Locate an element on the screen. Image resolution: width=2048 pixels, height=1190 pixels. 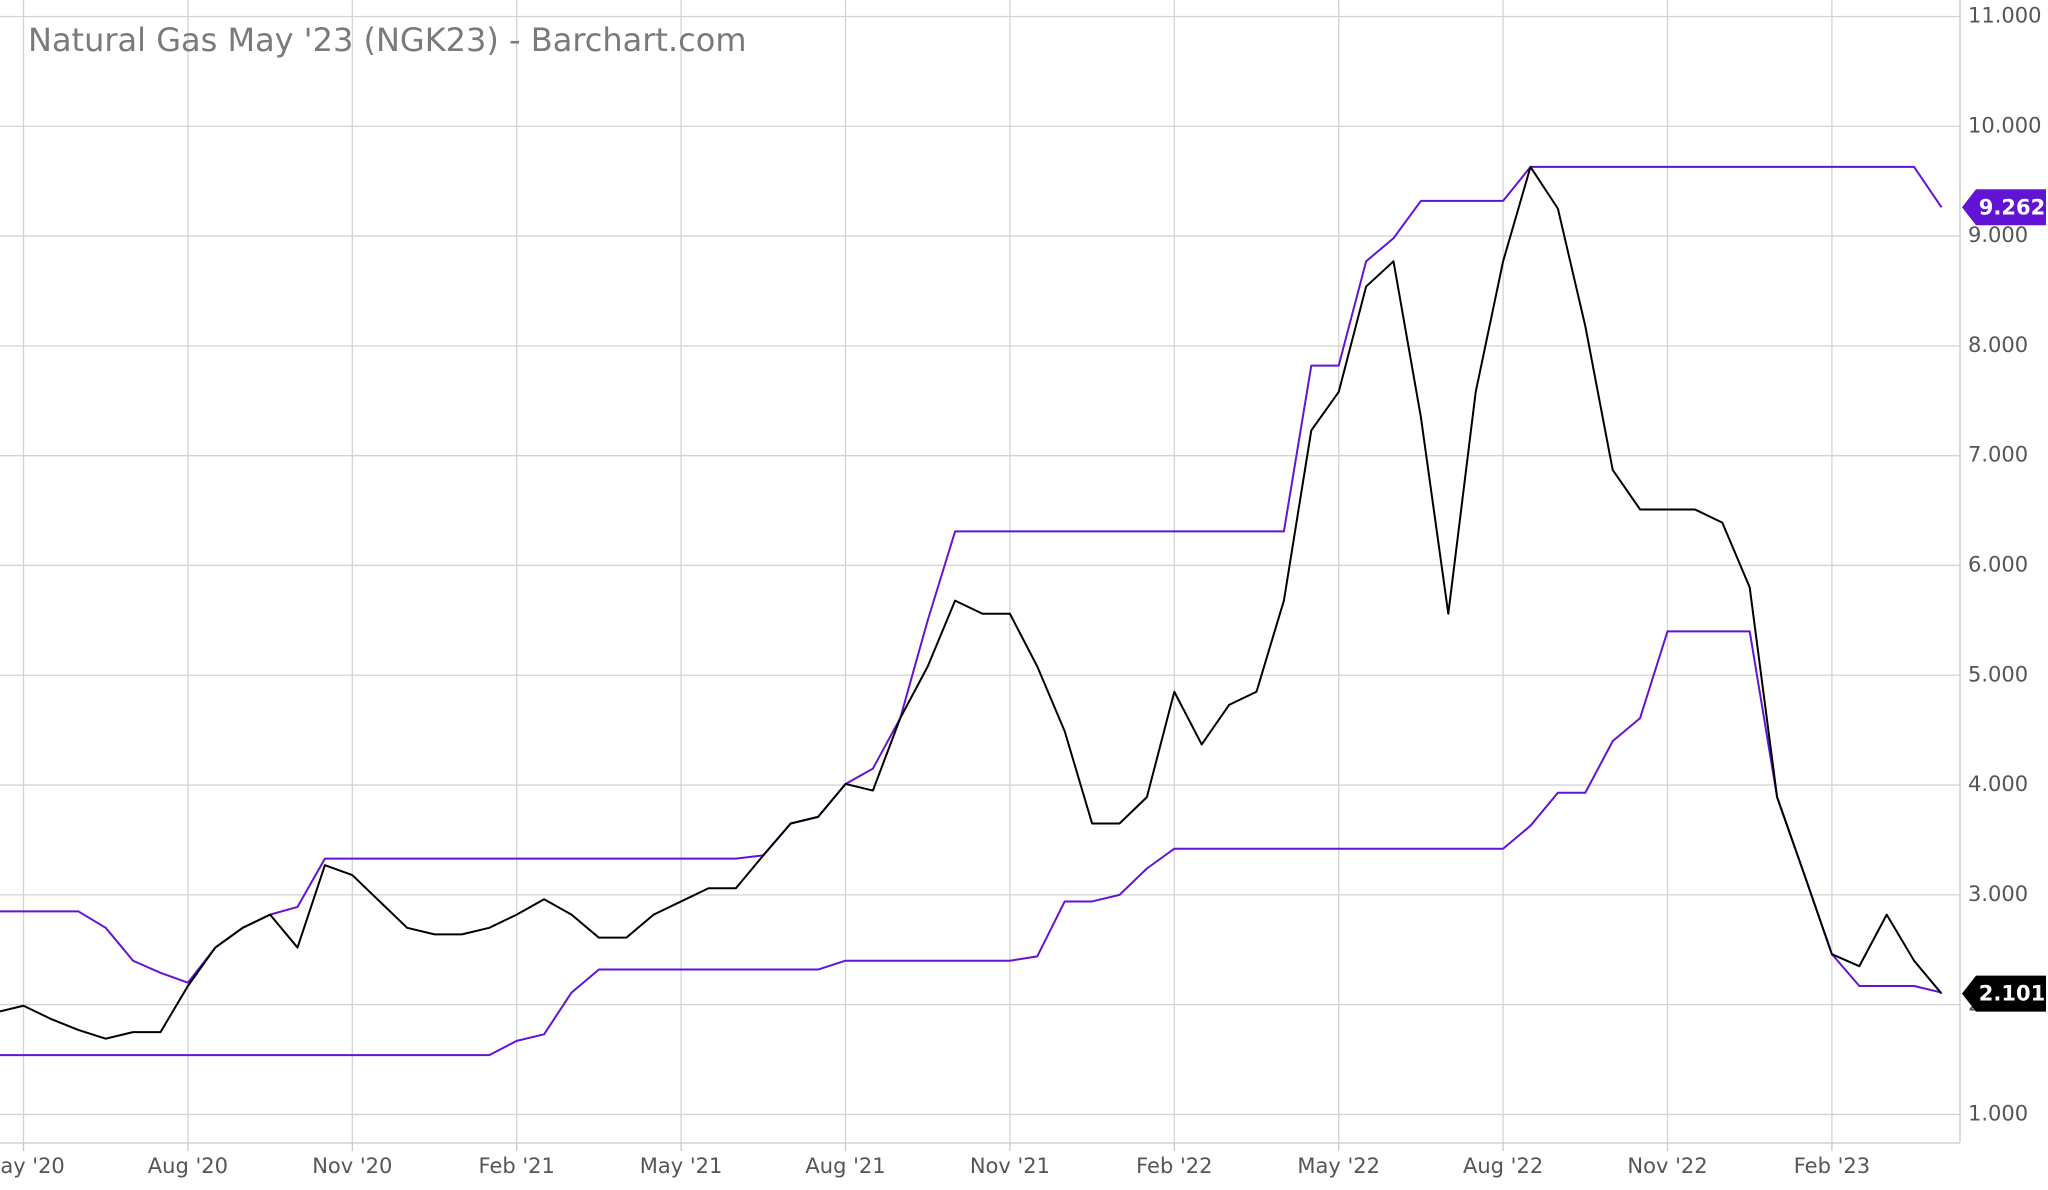
y-tick-label: 10.000 is located at coordinates (2004, 125).